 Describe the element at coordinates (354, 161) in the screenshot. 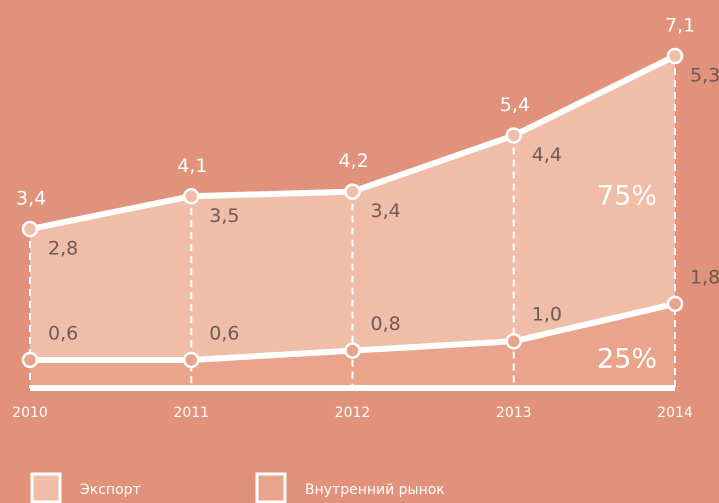

I see `total-label: 4,2` at that location.